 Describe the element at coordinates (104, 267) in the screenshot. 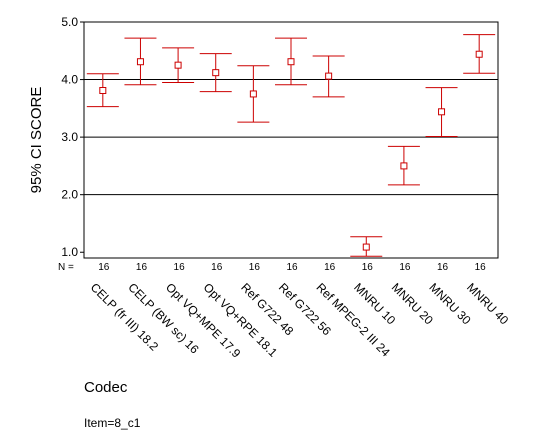

I see `n-count-1: 16` at that location.